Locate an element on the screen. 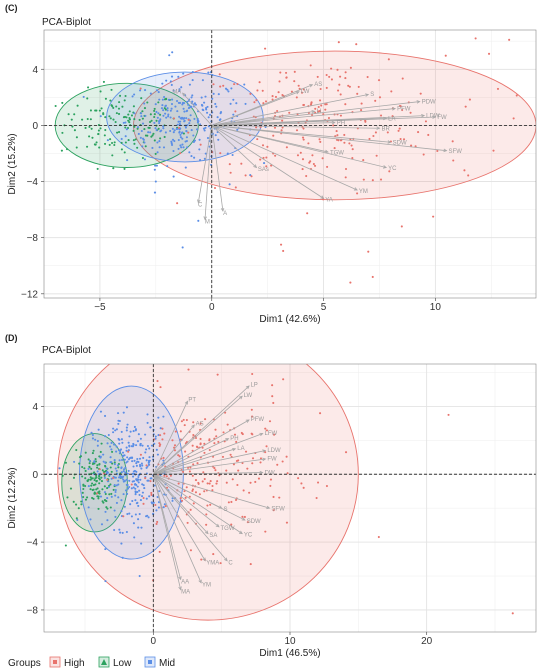 Image resolution: width=550 pixels, height=672 pixels. y-tick-label: 0 is located at coordinates (35, 475).